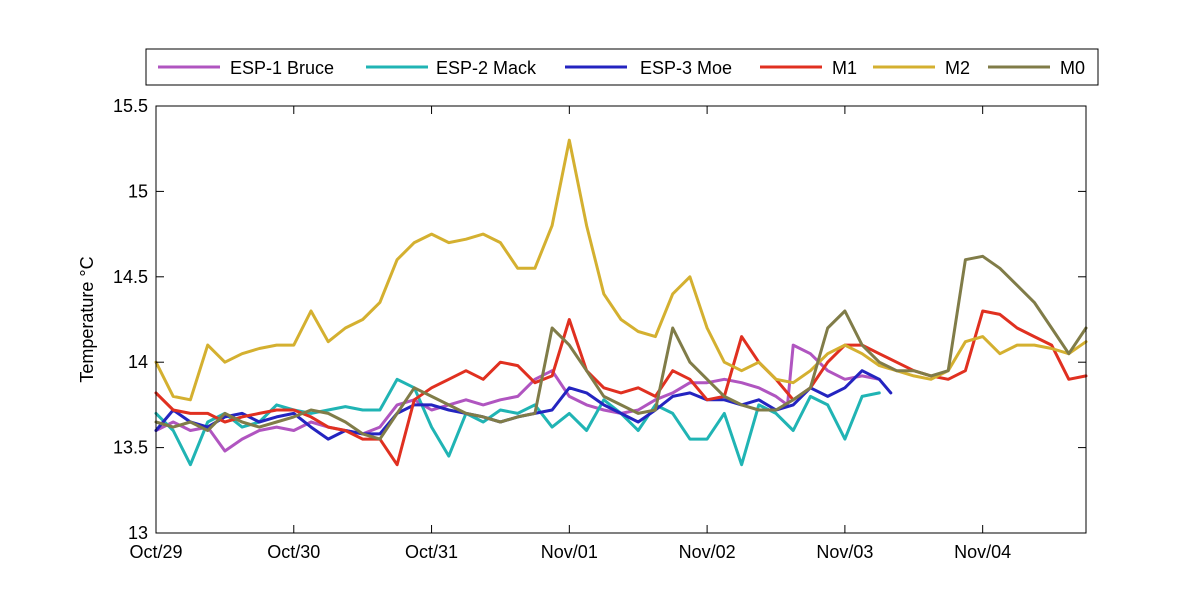 The image size is (1200, 600). I want to click on x-tick-label-1: Oct/30, so click(293, 552).